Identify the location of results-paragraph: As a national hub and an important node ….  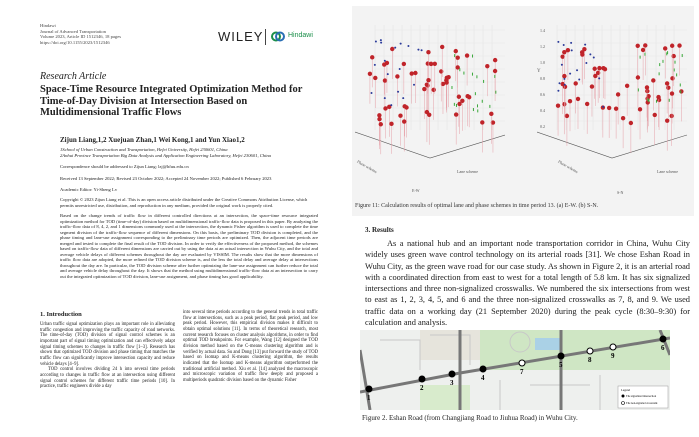
(527, 283).